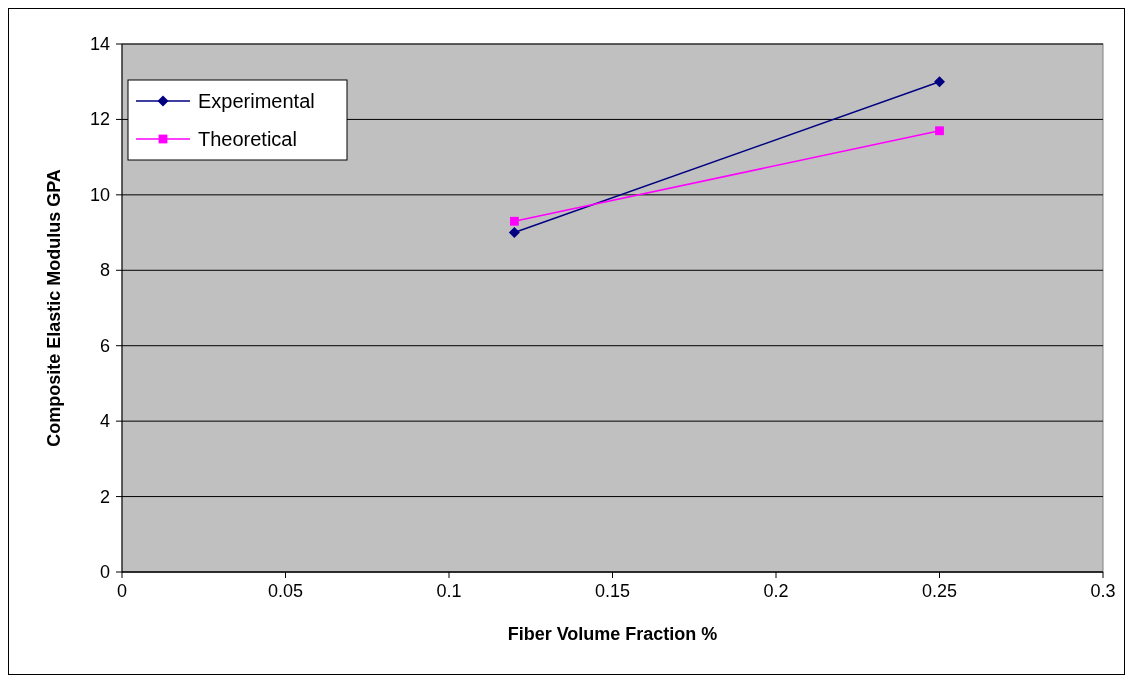 This screenshot has height=683, width=1133. Describe the element at coordinates (99, 194) in the screenshot. I see `y-tick-label: 10` at that location.